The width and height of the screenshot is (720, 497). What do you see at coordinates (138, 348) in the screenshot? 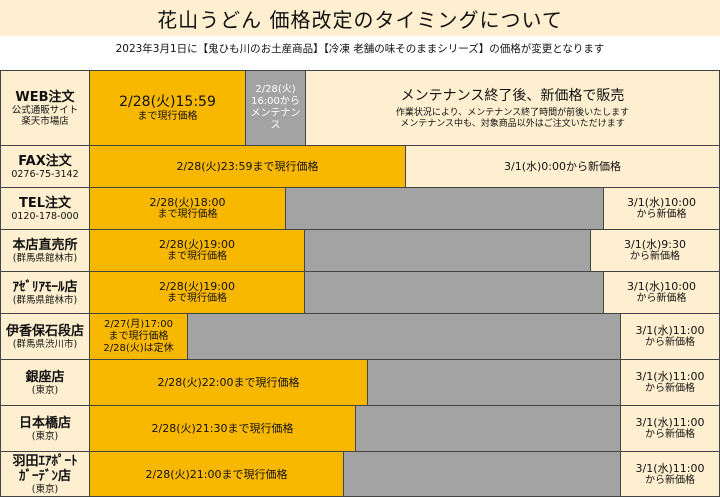
I see `holiday-text: 2/28(火)は定休` at bounding box center [138, 348].